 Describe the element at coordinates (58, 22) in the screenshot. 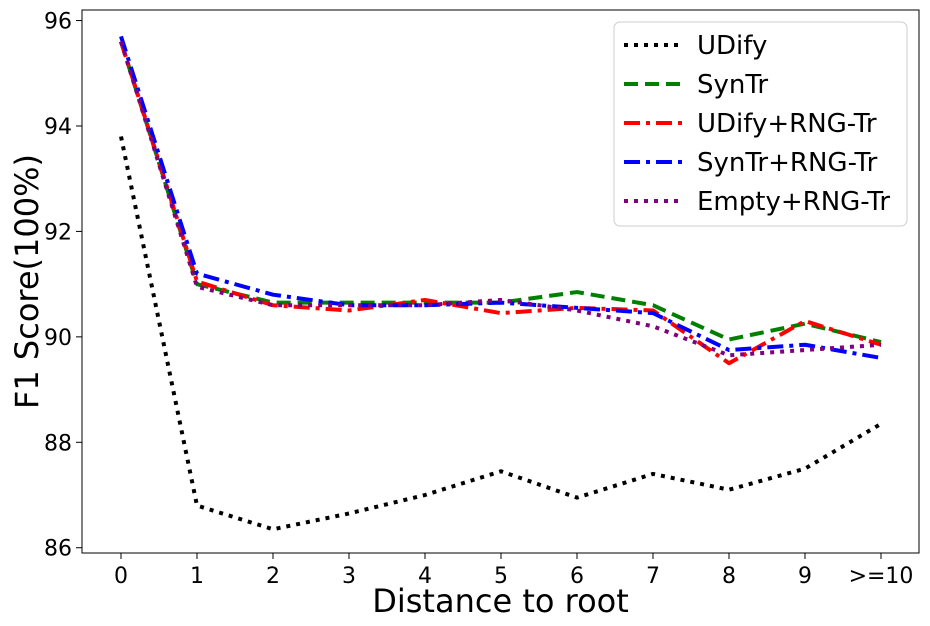

I see `y-tick-label: 96` at that location.